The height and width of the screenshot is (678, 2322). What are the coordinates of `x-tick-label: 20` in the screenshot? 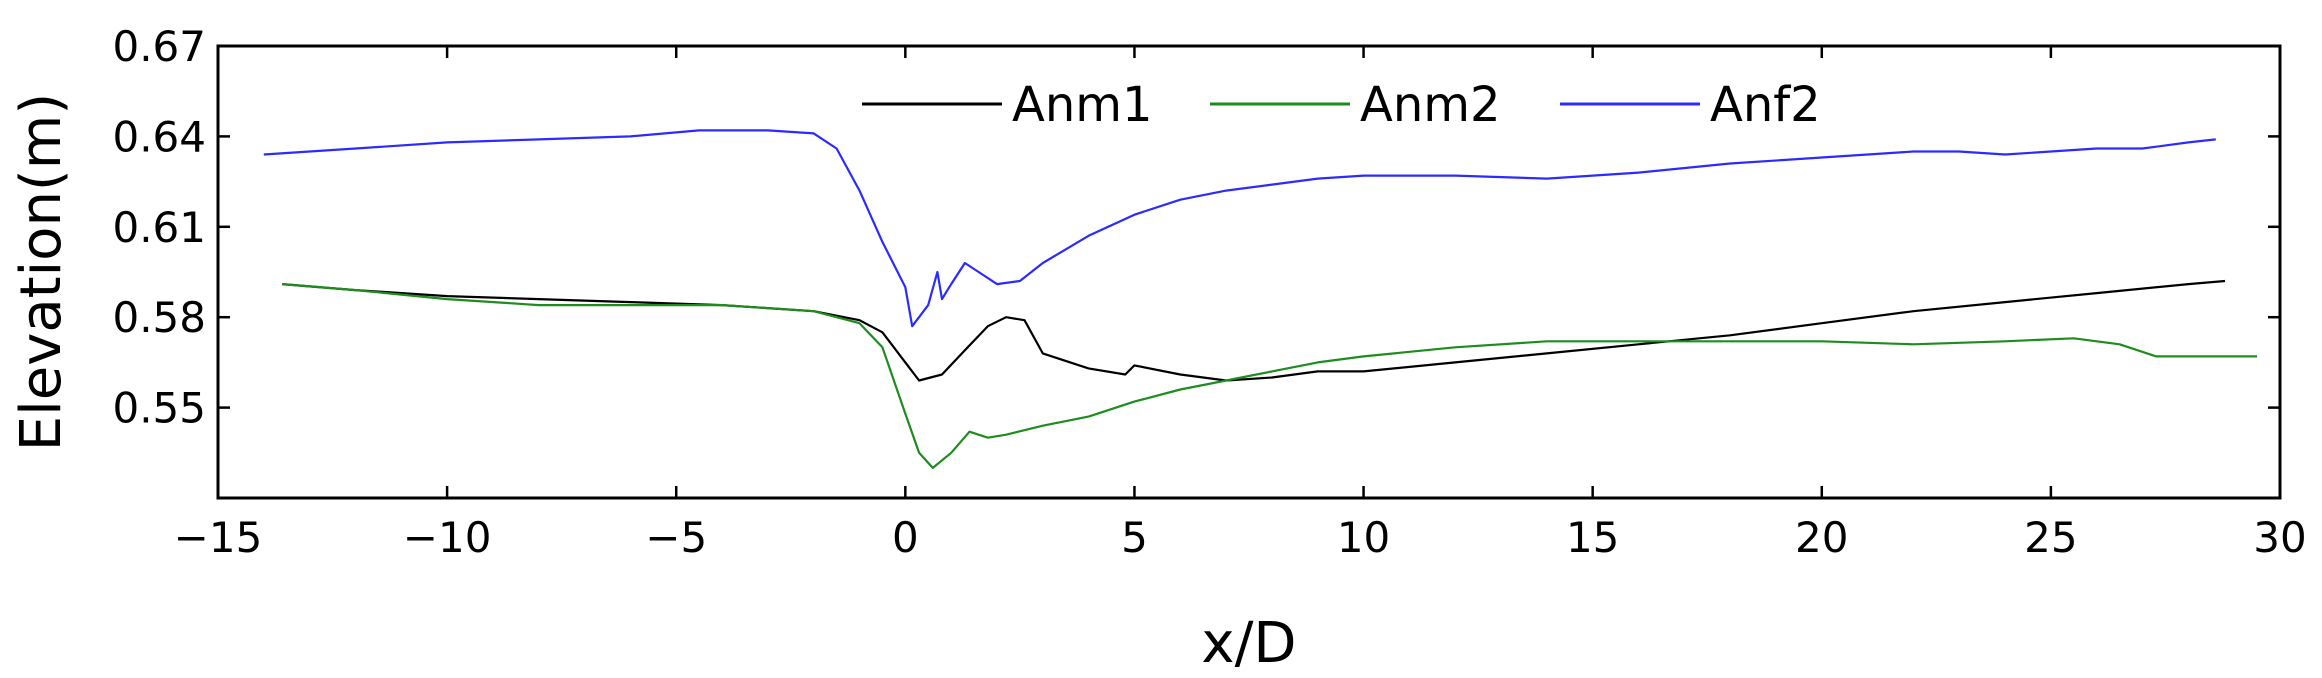 It's located at (1821, 537).